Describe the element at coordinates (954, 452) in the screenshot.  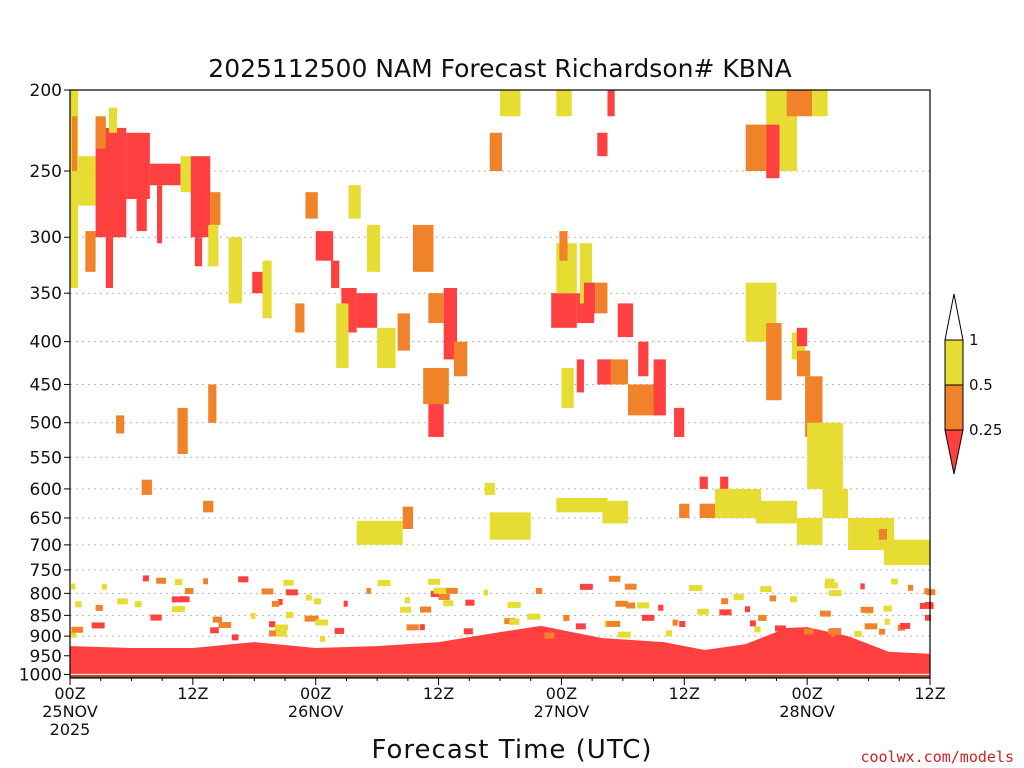
I see `colorbar-bottom-arrow` at that location.